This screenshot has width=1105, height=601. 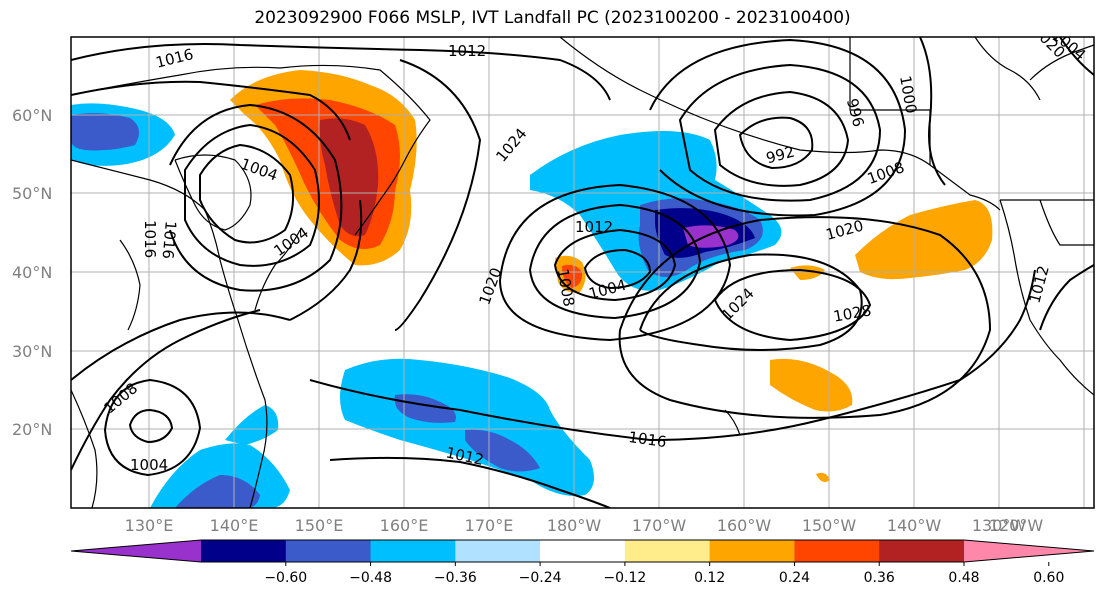 I want to click on lat-label: 20°N, so click(x=32, y=429).